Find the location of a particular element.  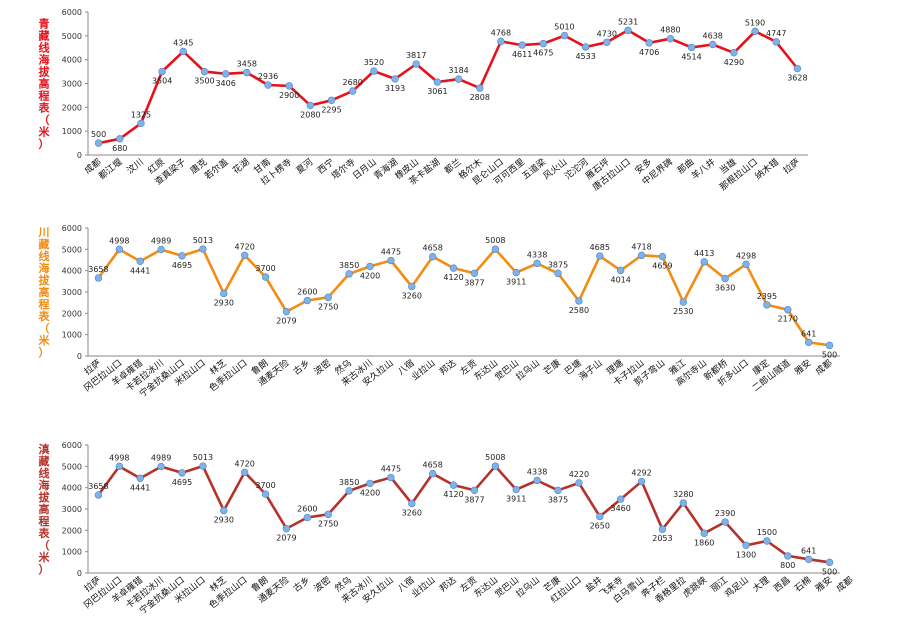

series-line is located at coordinates (463, 514).